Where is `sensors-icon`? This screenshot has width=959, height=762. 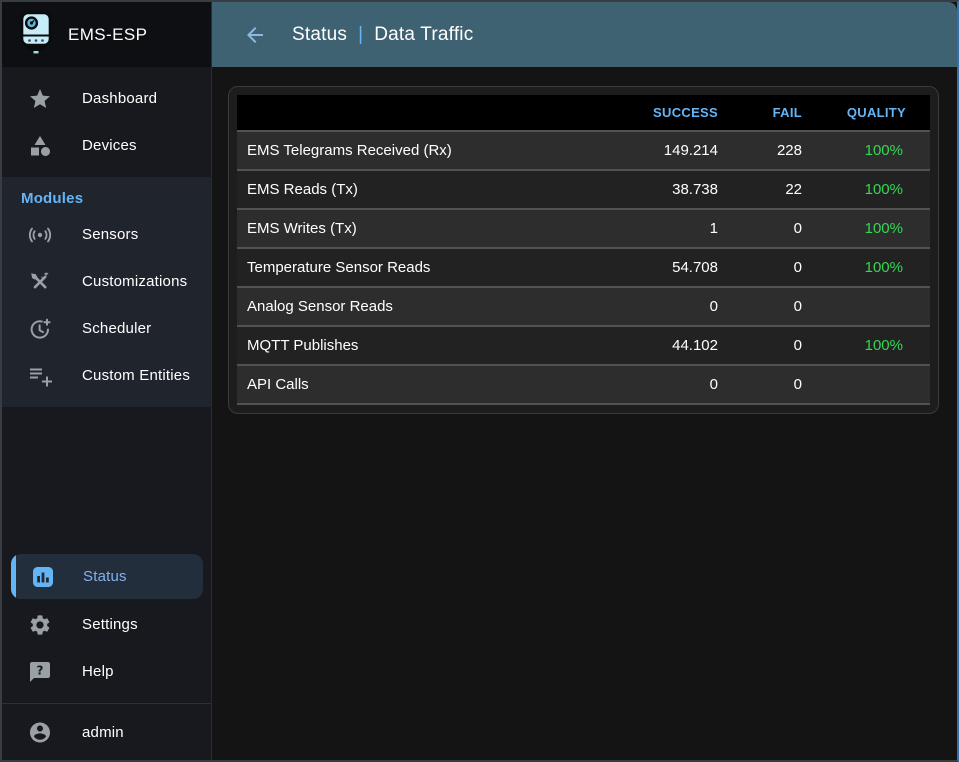 sensors-icon is located at coordinates (40, 235).